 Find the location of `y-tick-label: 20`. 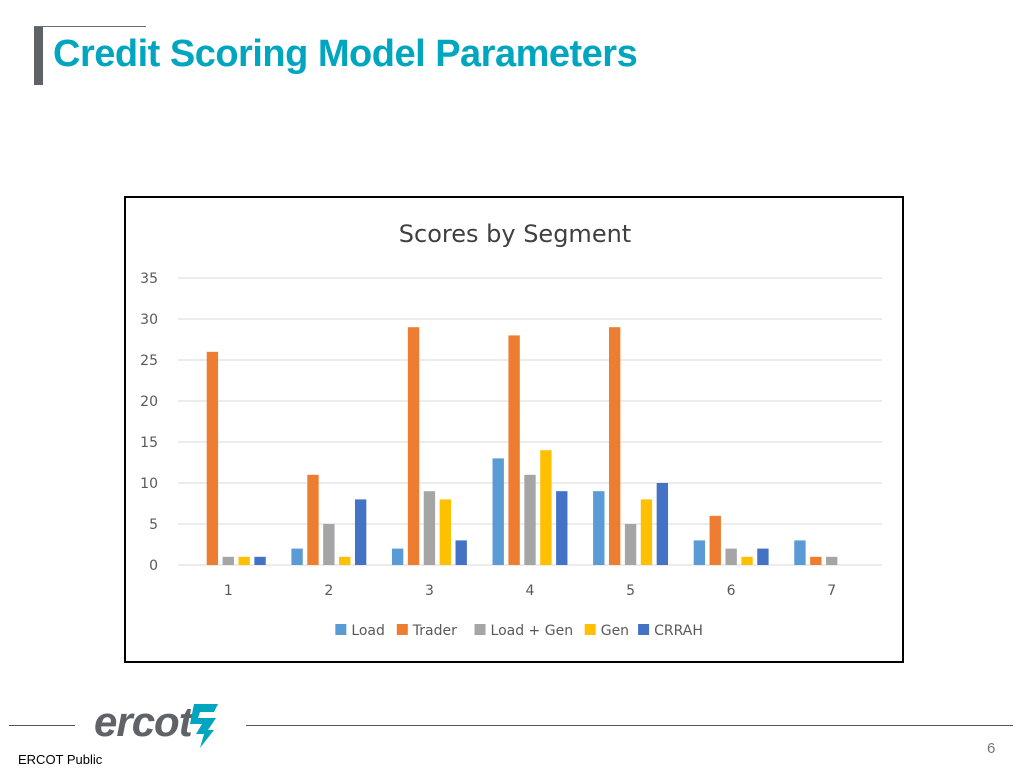

y-tick-label: 20 is located at coordinates (149, 402).